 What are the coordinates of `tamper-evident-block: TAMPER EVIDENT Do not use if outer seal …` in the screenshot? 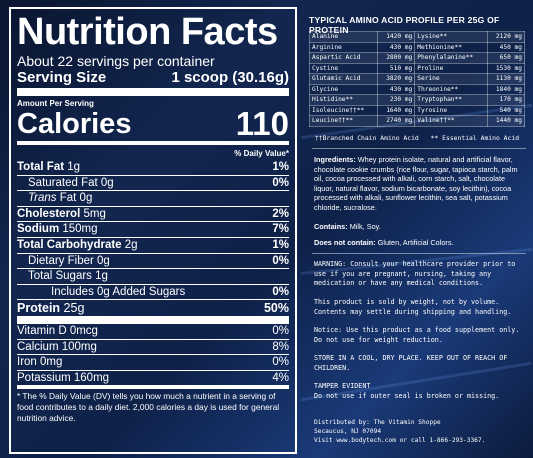 It's located at (420, 391).